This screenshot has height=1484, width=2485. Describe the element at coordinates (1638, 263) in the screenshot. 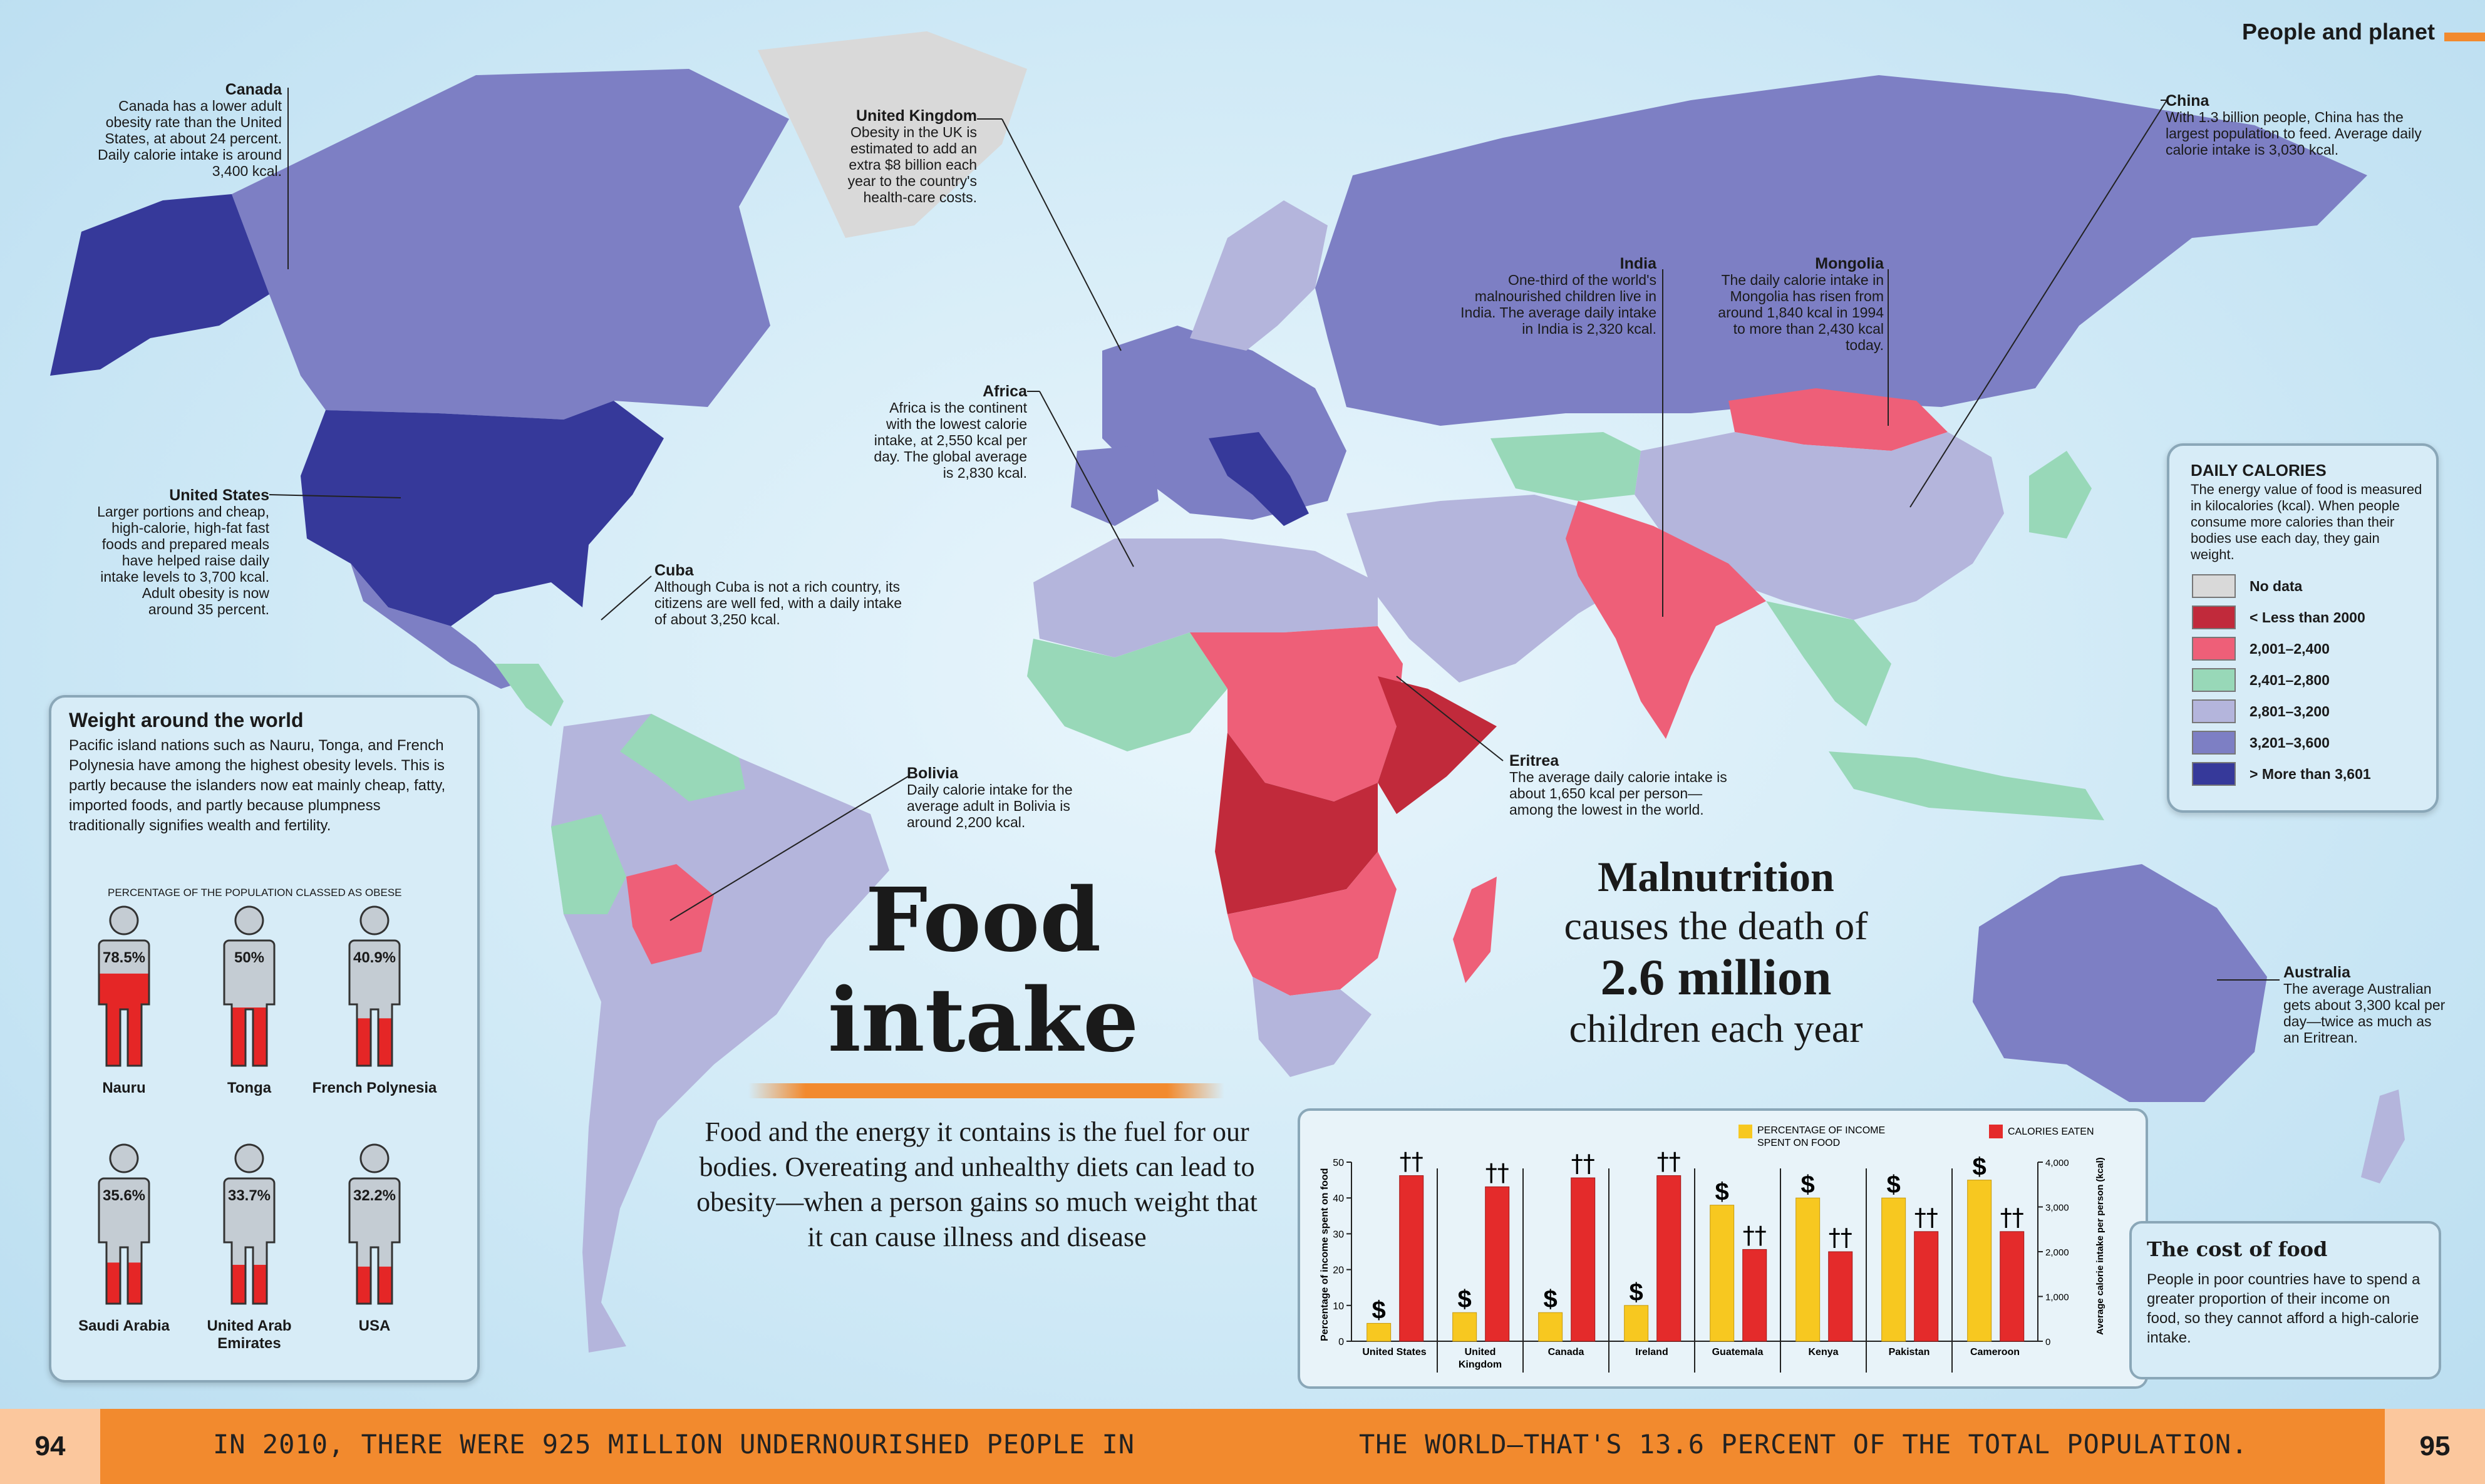

I see `annotation-title: India` at that location.